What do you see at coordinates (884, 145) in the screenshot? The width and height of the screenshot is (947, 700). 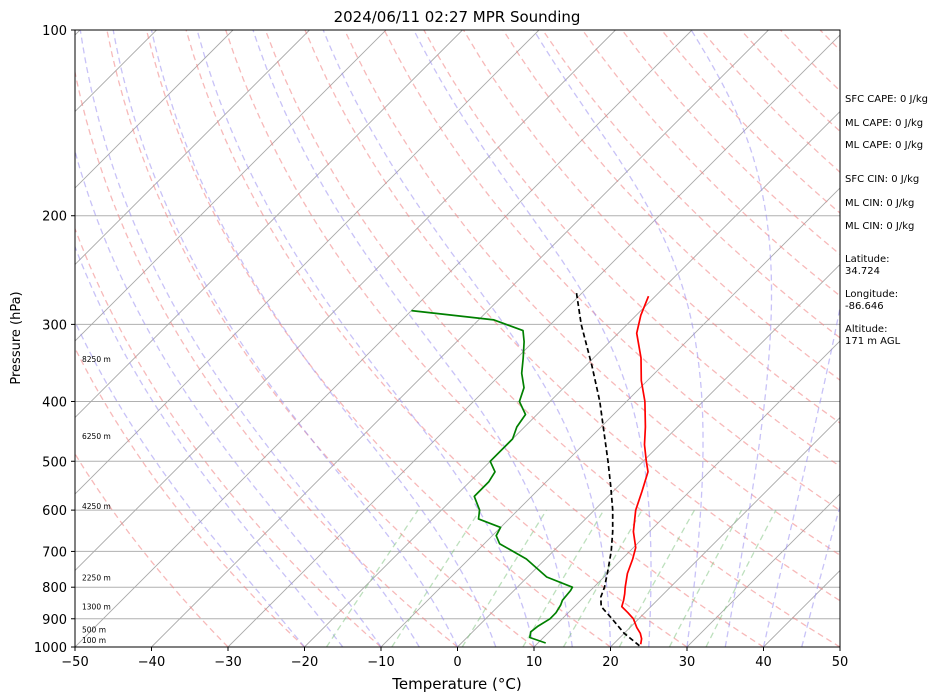 I see `ml-cape-text-2: ML CAPE: 0 J/kg` at bounding box center [884, 145].